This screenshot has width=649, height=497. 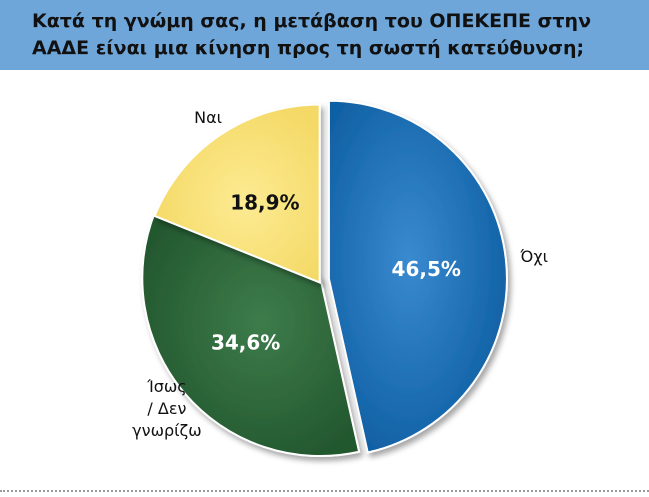 I want to click on title-banner, so click(x=324, y=35).